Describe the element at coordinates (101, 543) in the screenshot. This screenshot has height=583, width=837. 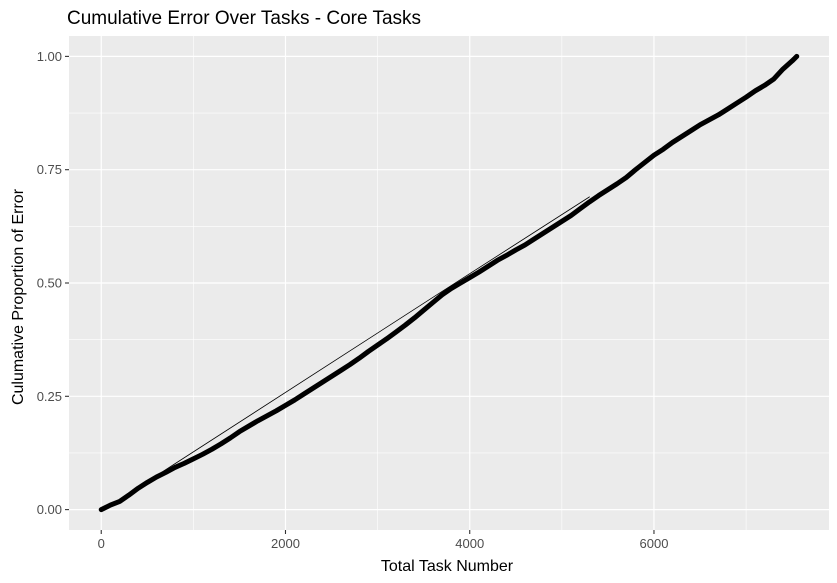
I see `x-tick-label: 0` at that location.